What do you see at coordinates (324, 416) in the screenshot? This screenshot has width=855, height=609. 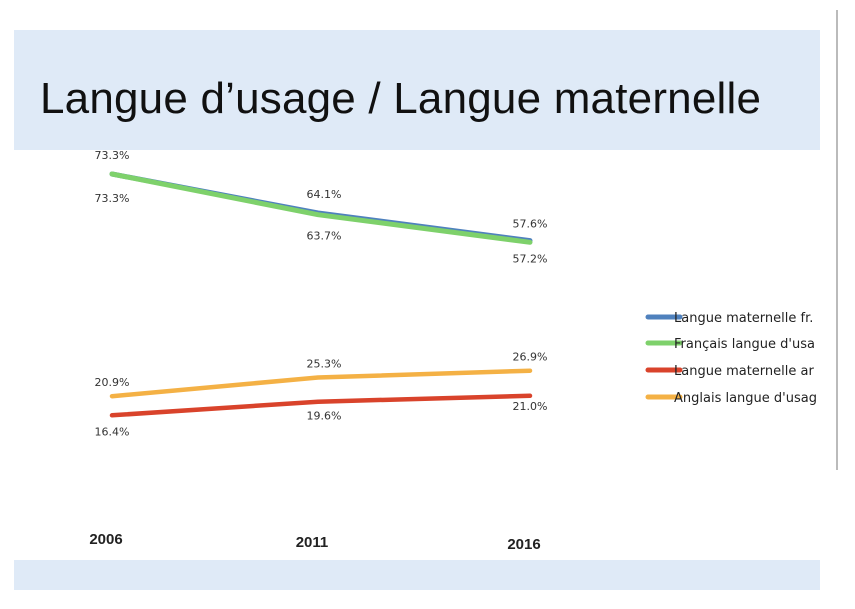 I see `data-label: 19.6%` at bounding box center [324, 416].